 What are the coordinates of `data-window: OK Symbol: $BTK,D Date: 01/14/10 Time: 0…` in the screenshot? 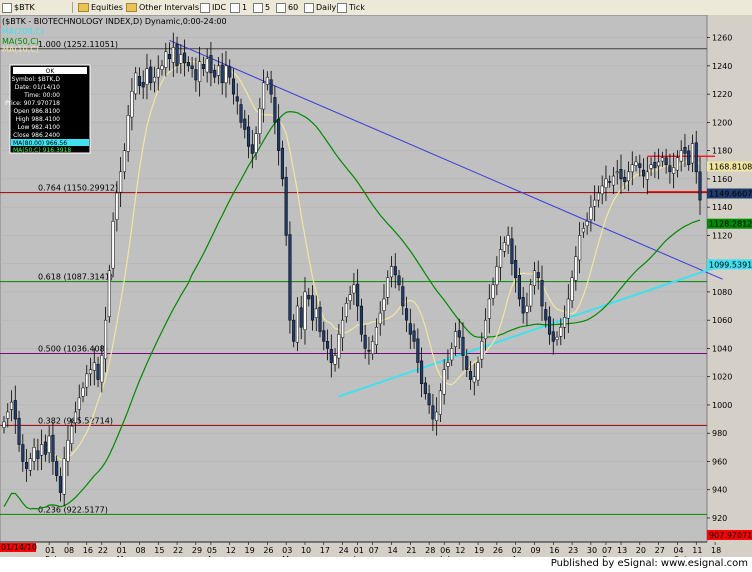 It's located at (48, 109).